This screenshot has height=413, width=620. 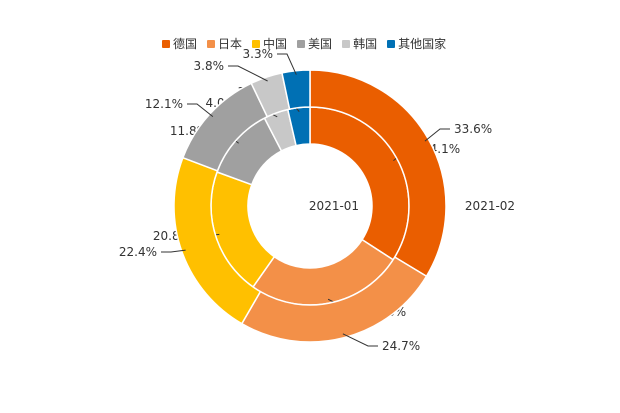 What do you see at coordinates (320, 44) in the screenshot?
I see `legend-label: 美国` at bounding box center [320, 44].